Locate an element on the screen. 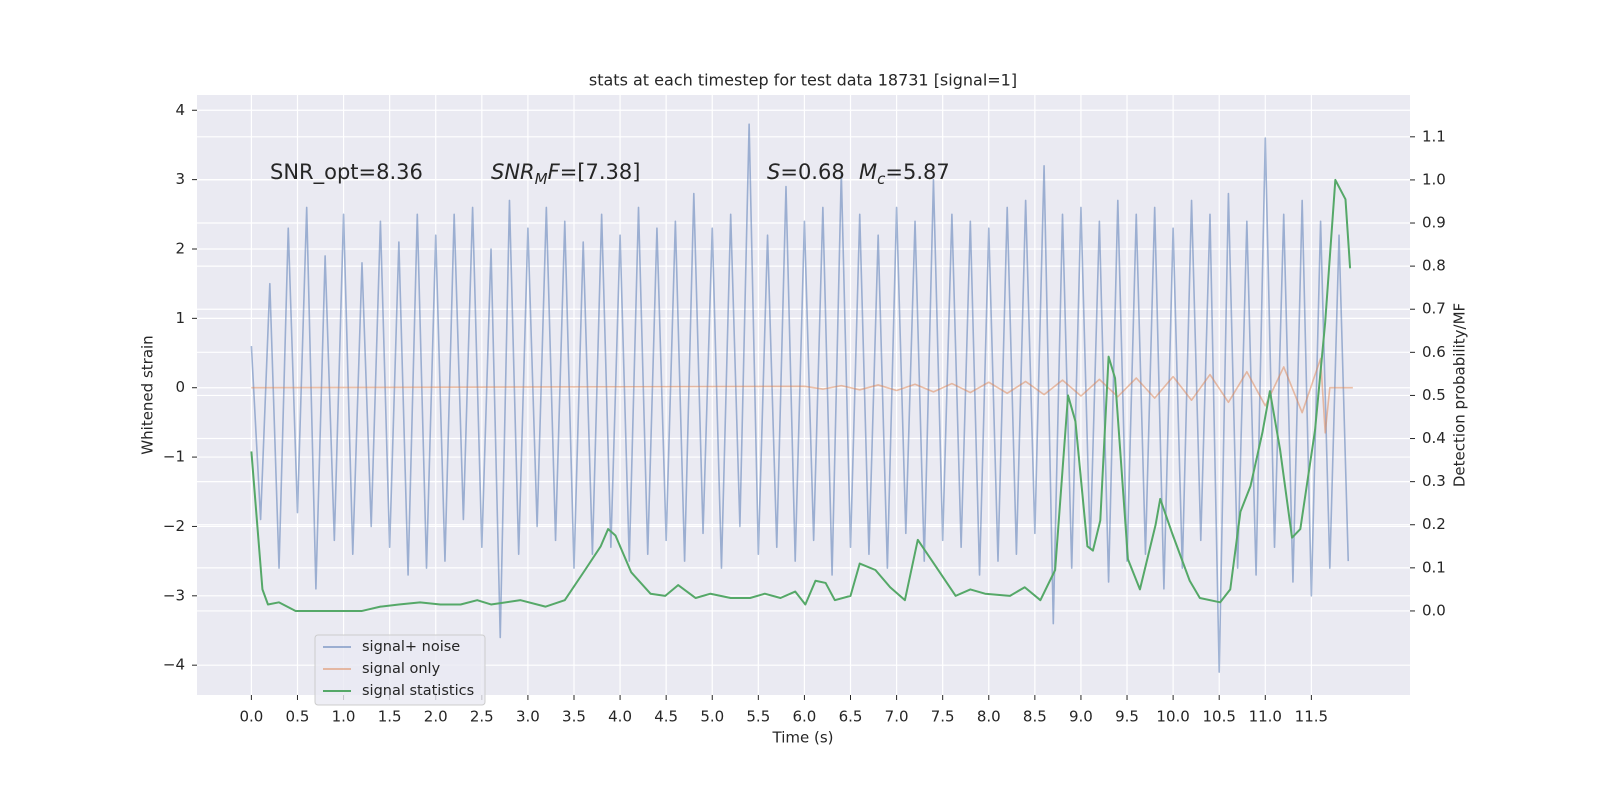 This screenshot has height=800, width=1600. x-tick-label: 4.5 is located at coordinates (666, 717).